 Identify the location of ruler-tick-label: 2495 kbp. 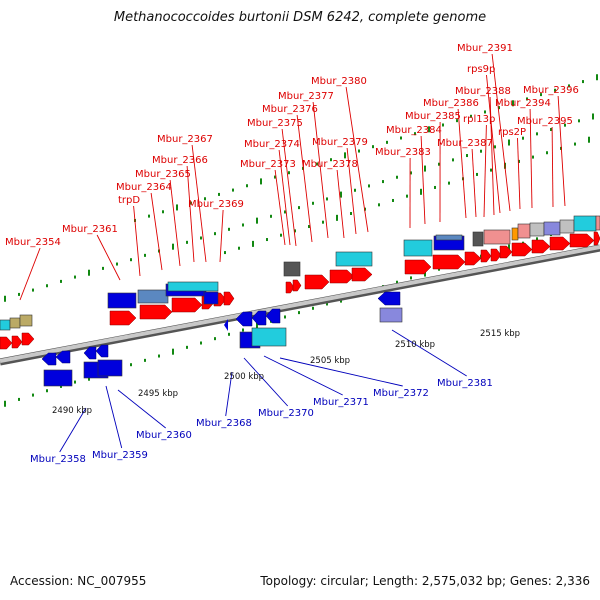
(158, 394).